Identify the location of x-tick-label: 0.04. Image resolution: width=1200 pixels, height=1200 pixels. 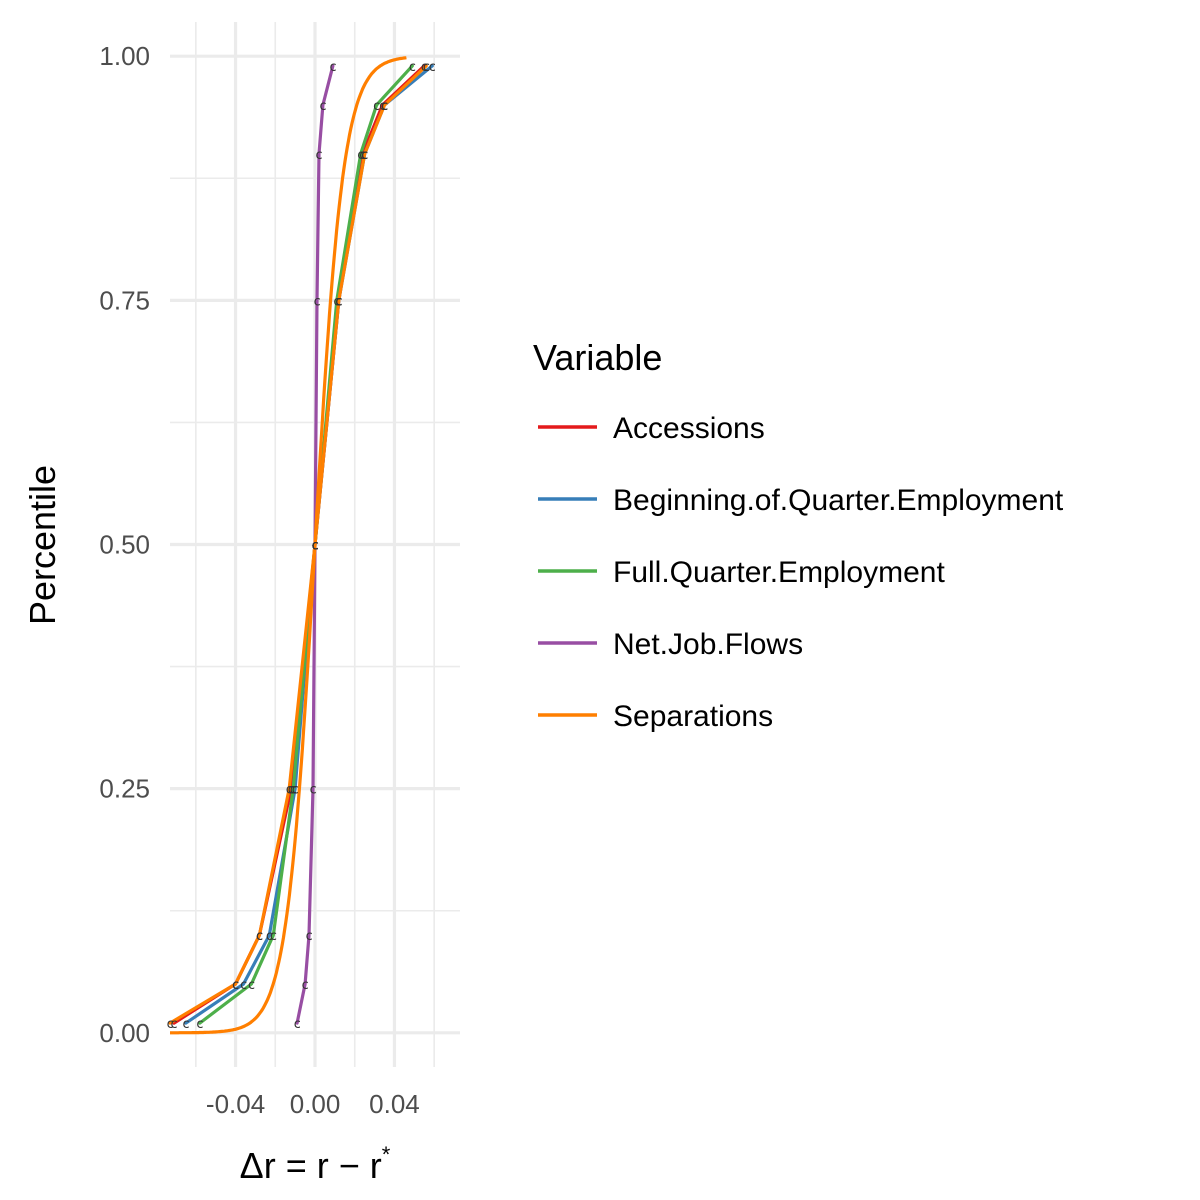
(394, 1104).